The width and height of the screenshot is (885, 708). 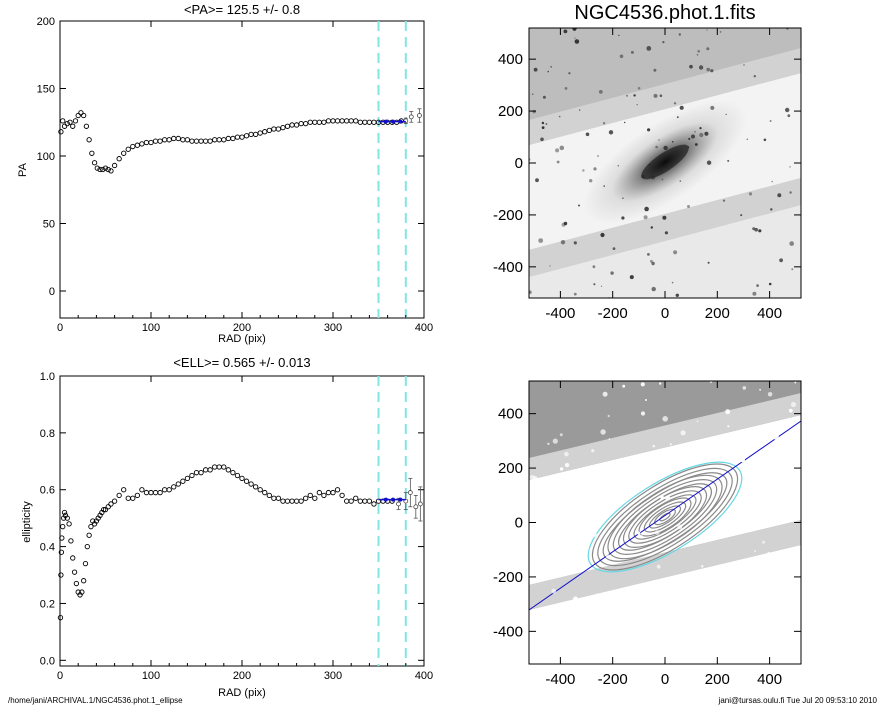 What do you see at coordinates (508, 631) in the screenshot?
I see `image-y-tick-label: -400` at bounding box center [508, 631].